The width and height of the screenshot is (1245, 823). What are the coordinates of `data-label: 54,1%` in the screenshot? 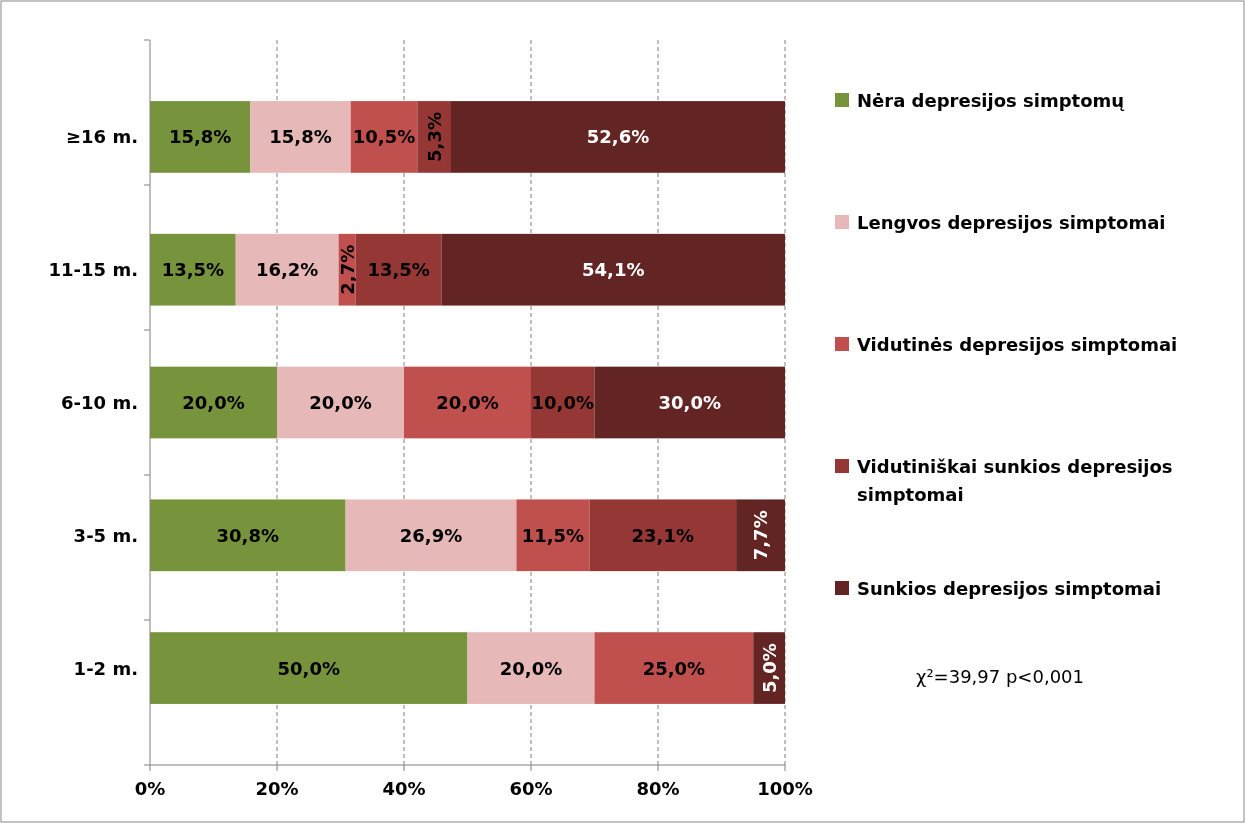 It's located at (613, 270).